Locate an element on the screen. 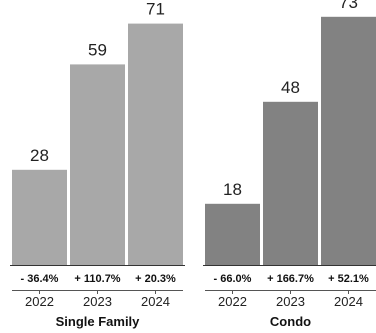 The height and width of the screenshot is (333, 376). year-label-condo-2022: 2022 is located at coordinates (232, 301).